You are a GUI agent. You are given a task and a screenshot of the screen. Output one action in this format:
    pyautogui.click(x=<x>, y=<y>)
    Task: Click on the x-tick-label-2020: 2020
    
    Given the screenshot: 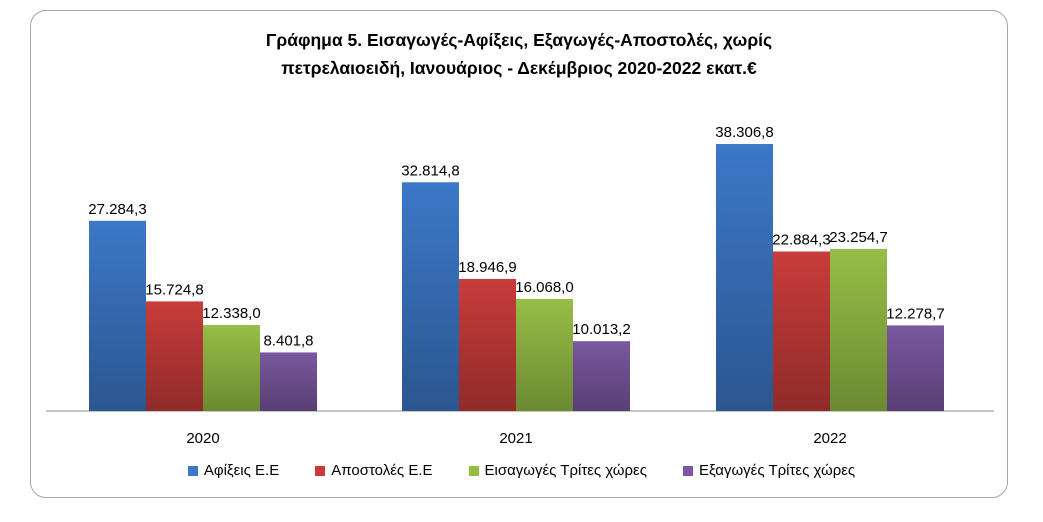 What is the action you would take?
    pyautogui.click(x=202, y=438)
    